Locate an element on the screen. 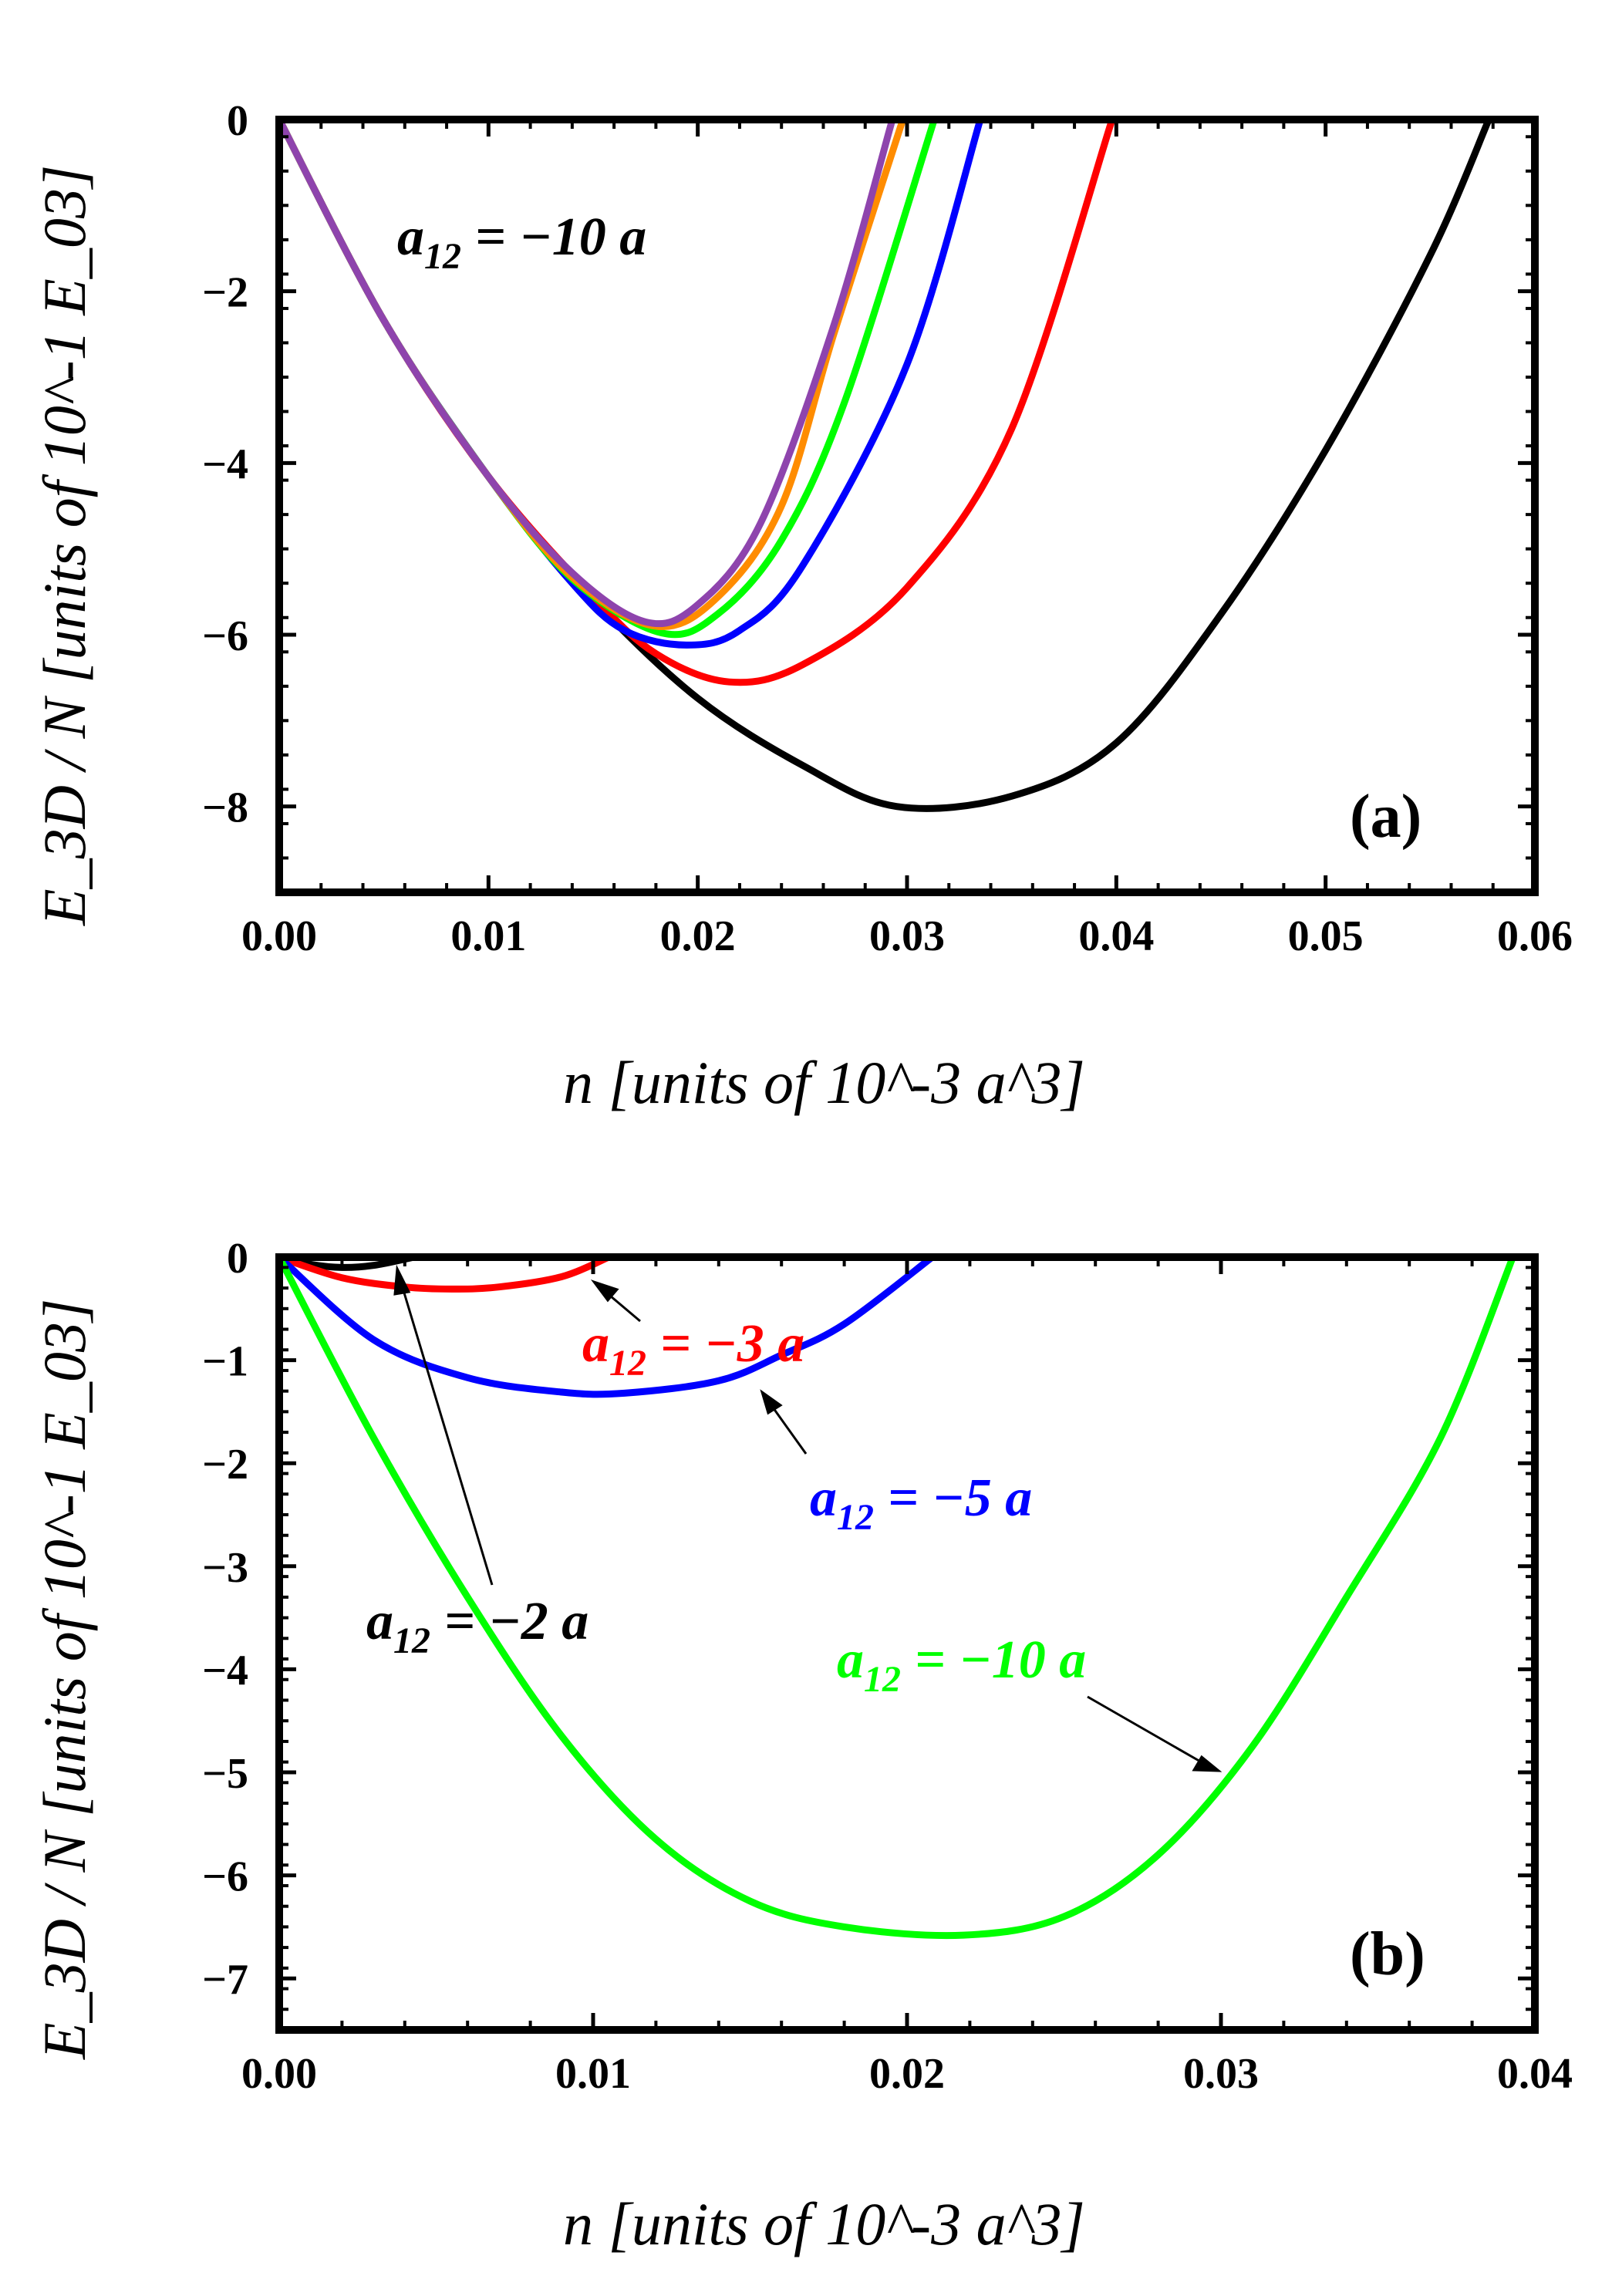 The image size is (1612, 2296). panel-b-y-axis-label-text: E_3D / N [units of 10^-1 E_03] is located at coordinates (64, 1680).